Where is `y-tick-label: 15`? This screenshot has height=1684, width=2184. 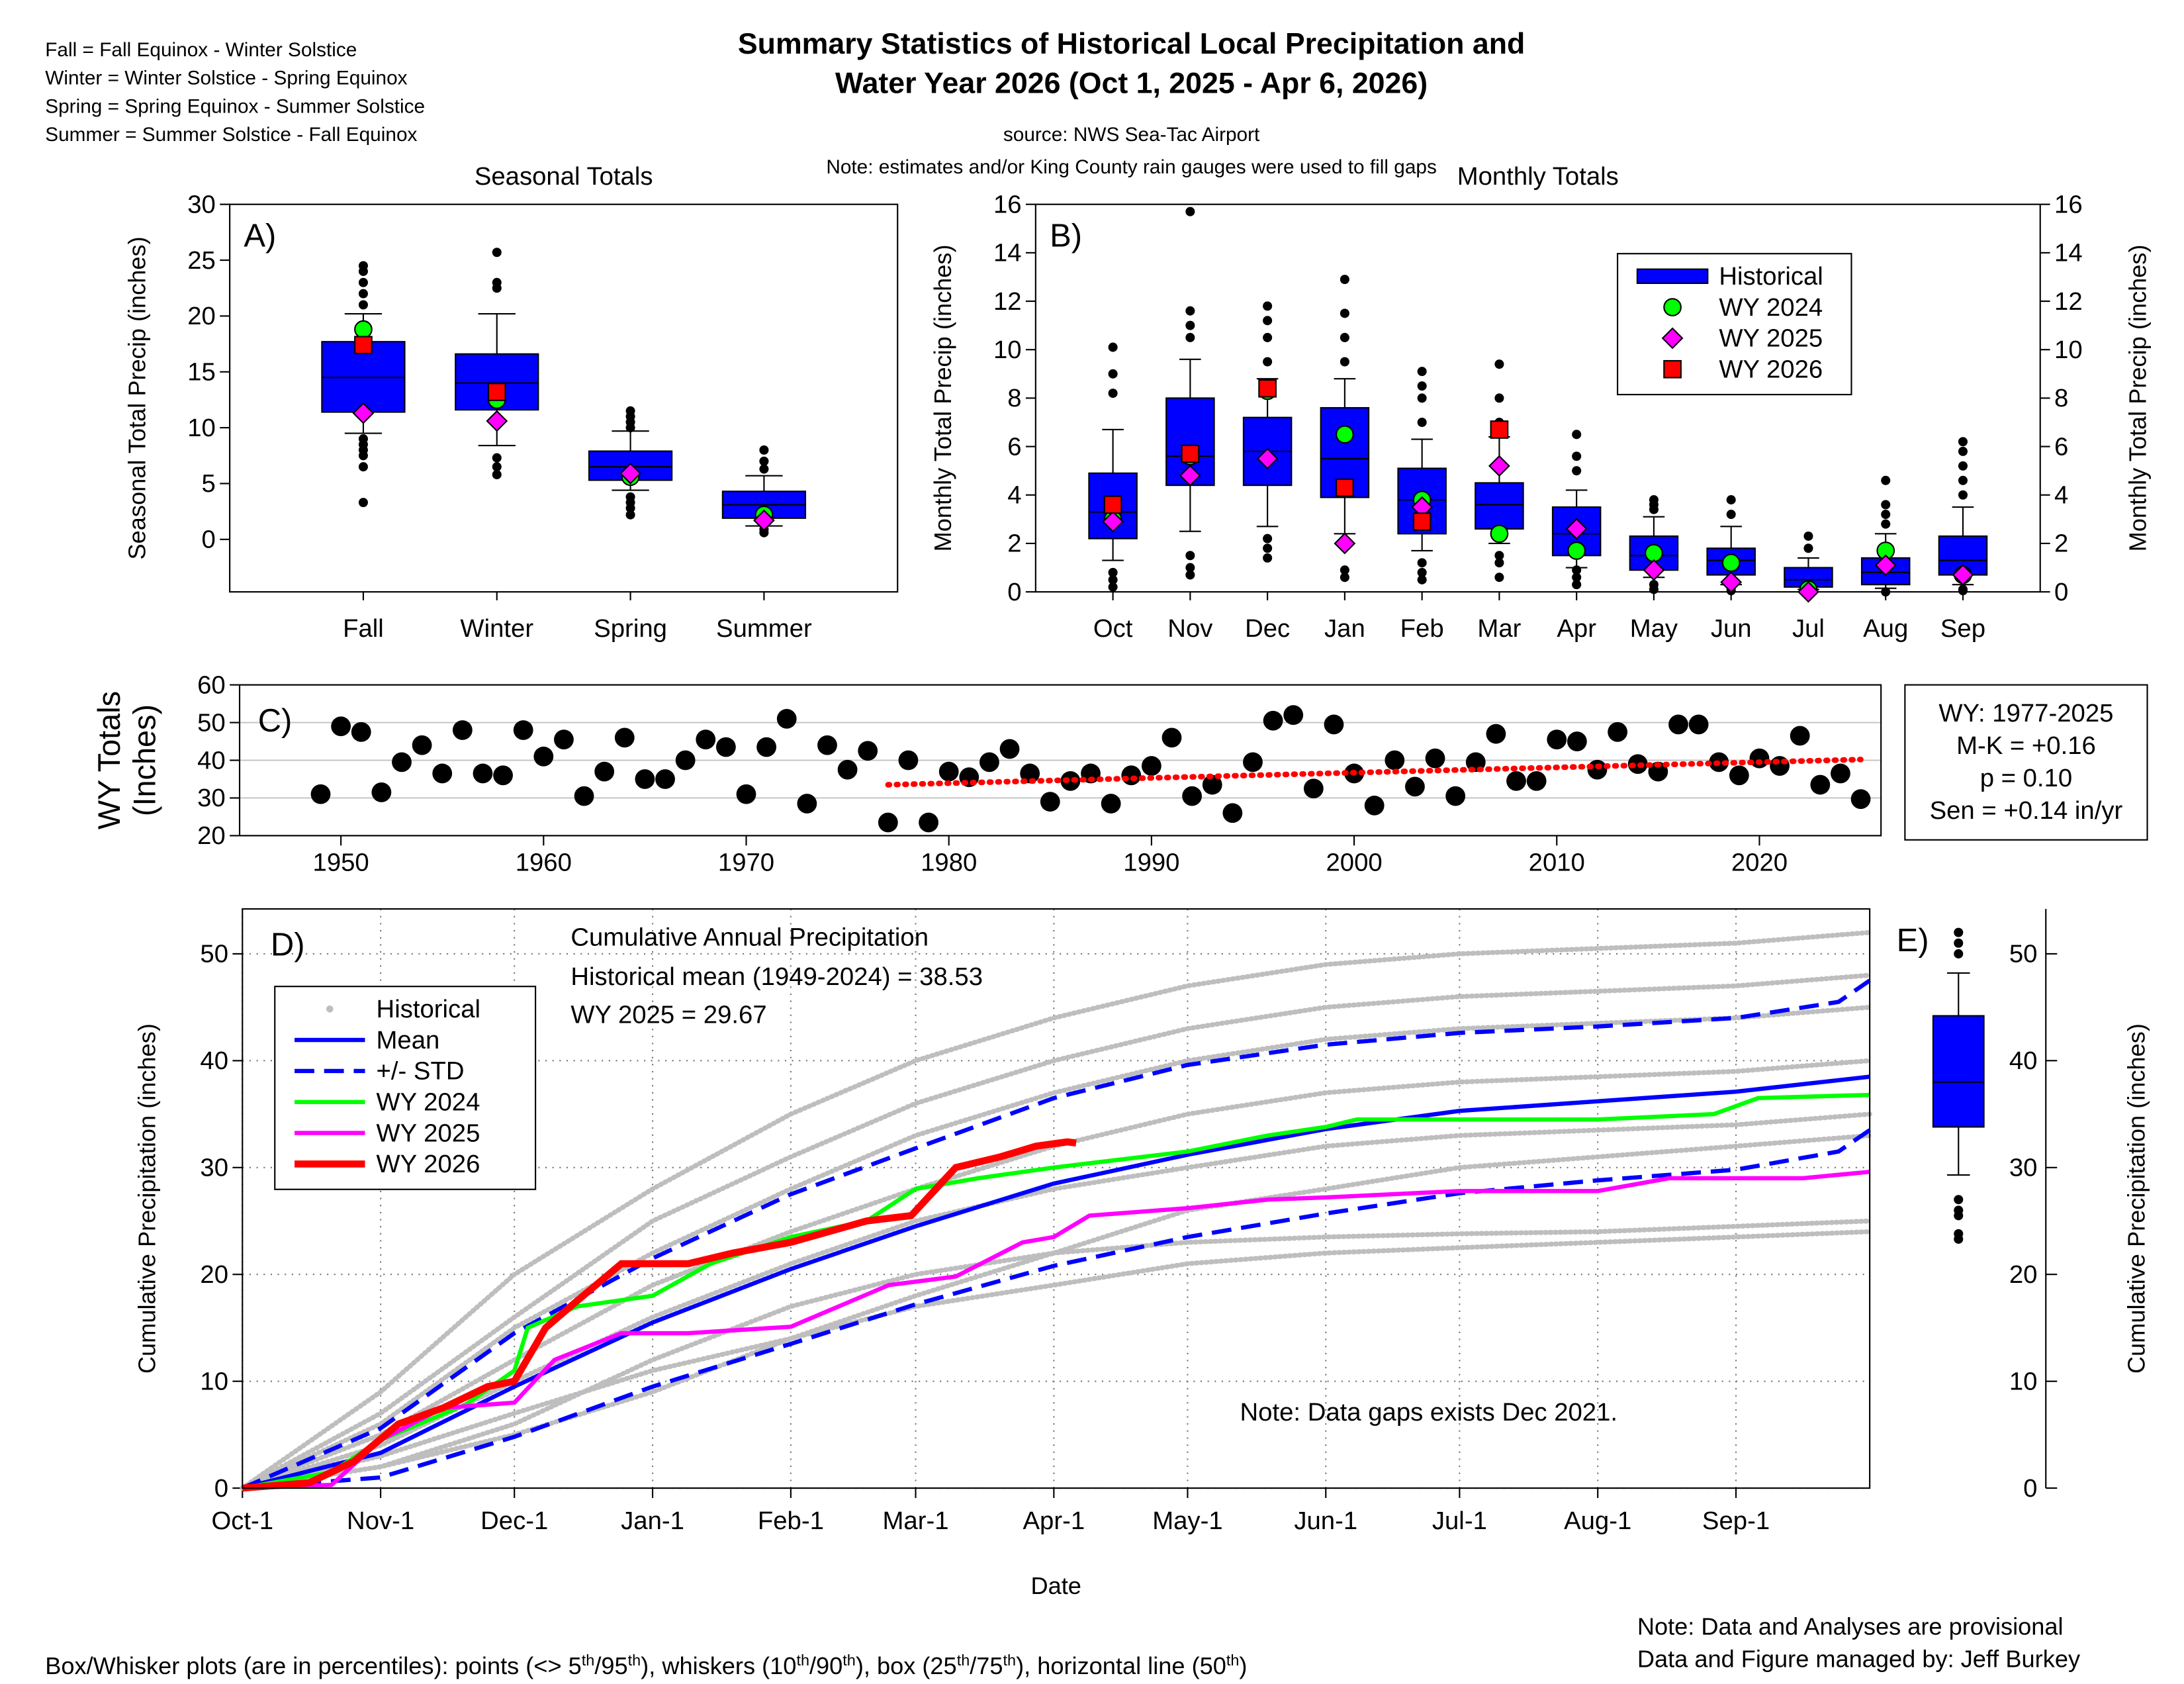 y-tick-label: 15 is located at coordinates (202, 372).